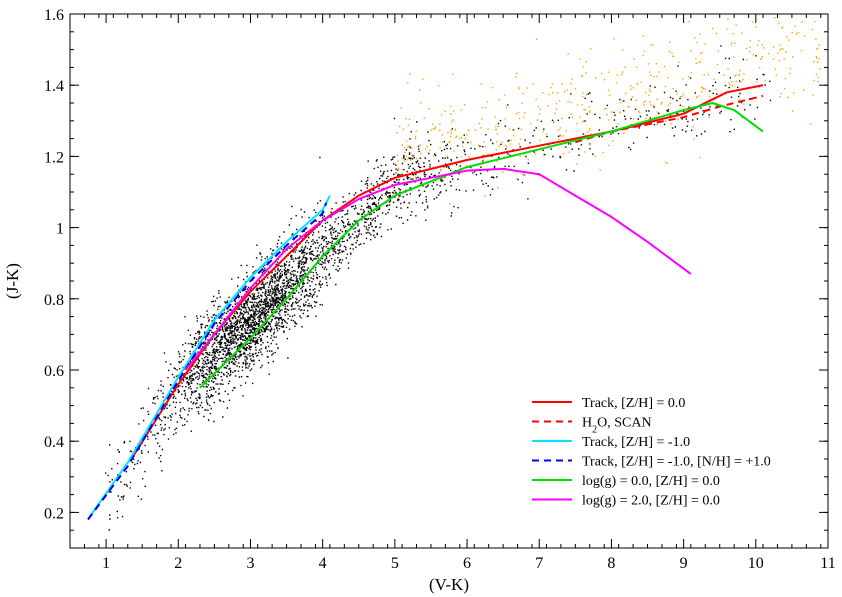 This screenshot has width=842, height=597. What do you see at coordinates (54, 157) in the screenshot?
I see `y-tick-label: 1.2` at bounding box center [54, 157].